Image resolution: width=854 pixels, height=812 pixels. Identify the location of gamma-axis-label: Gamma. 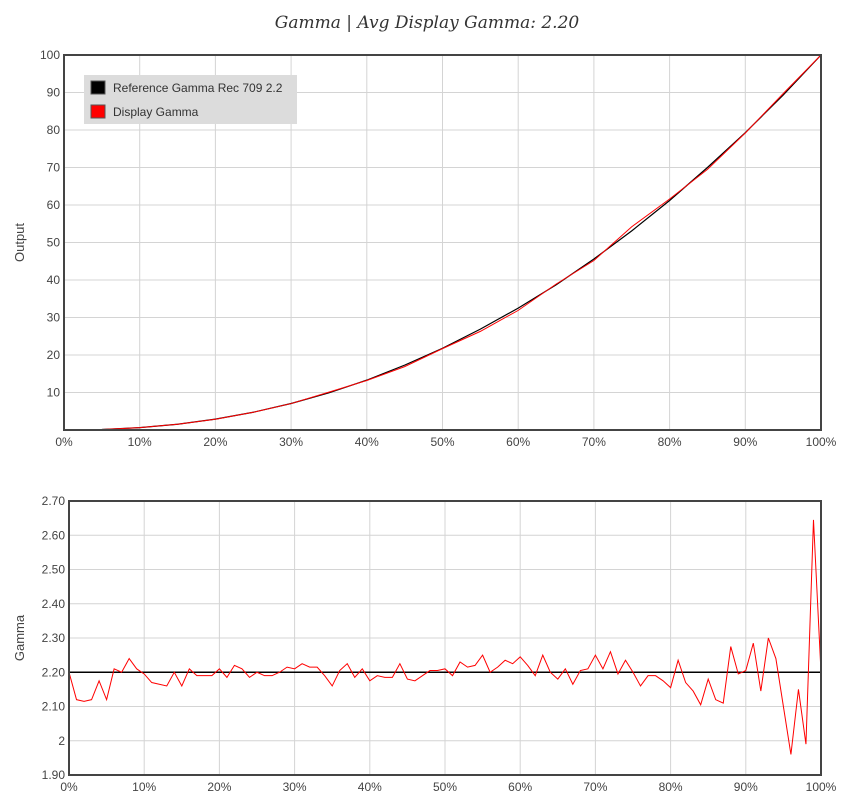
(19, 637).